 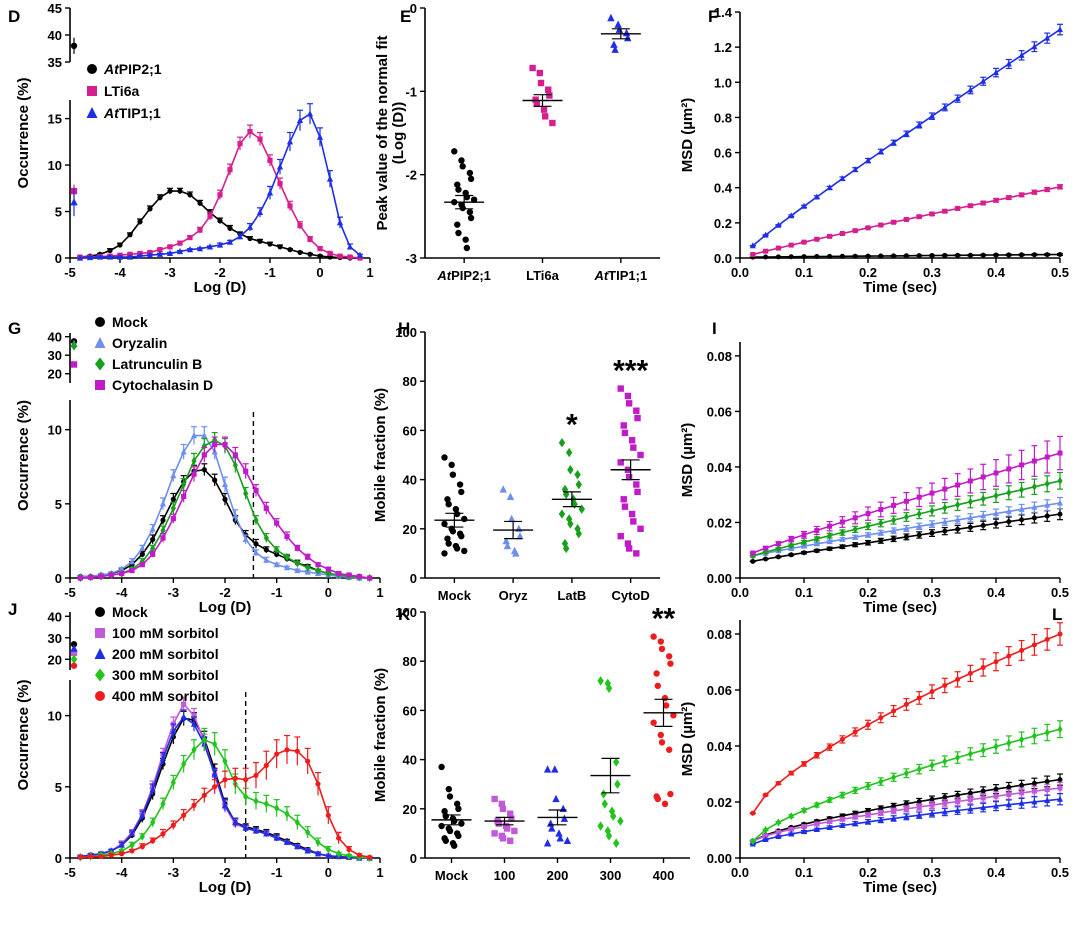 I want to click on y-tick-label: 0, so click(x=58, y=258).